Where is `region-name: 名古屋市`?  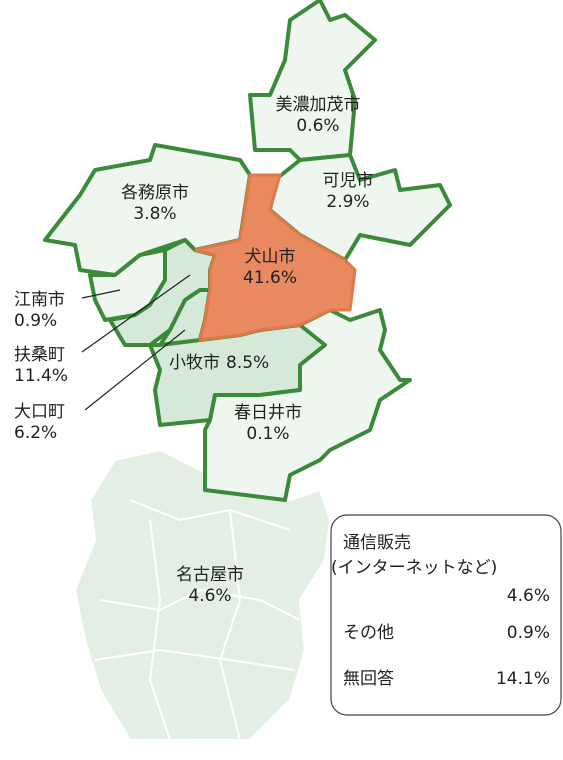
region-name: 名古屋市 is located at coordinates (210, 575).